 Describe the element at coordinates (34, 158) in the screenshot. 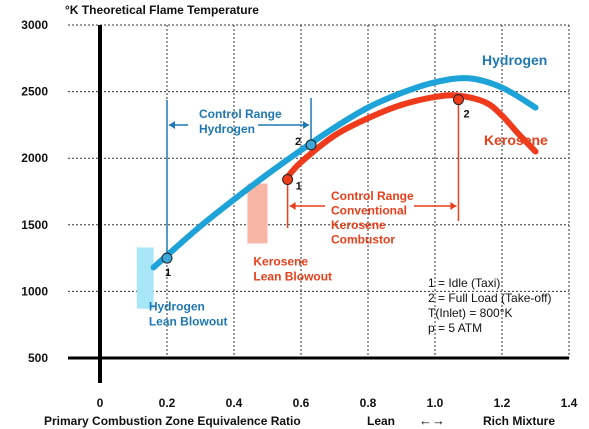

I see `y-tick-label: 2000` at that location.